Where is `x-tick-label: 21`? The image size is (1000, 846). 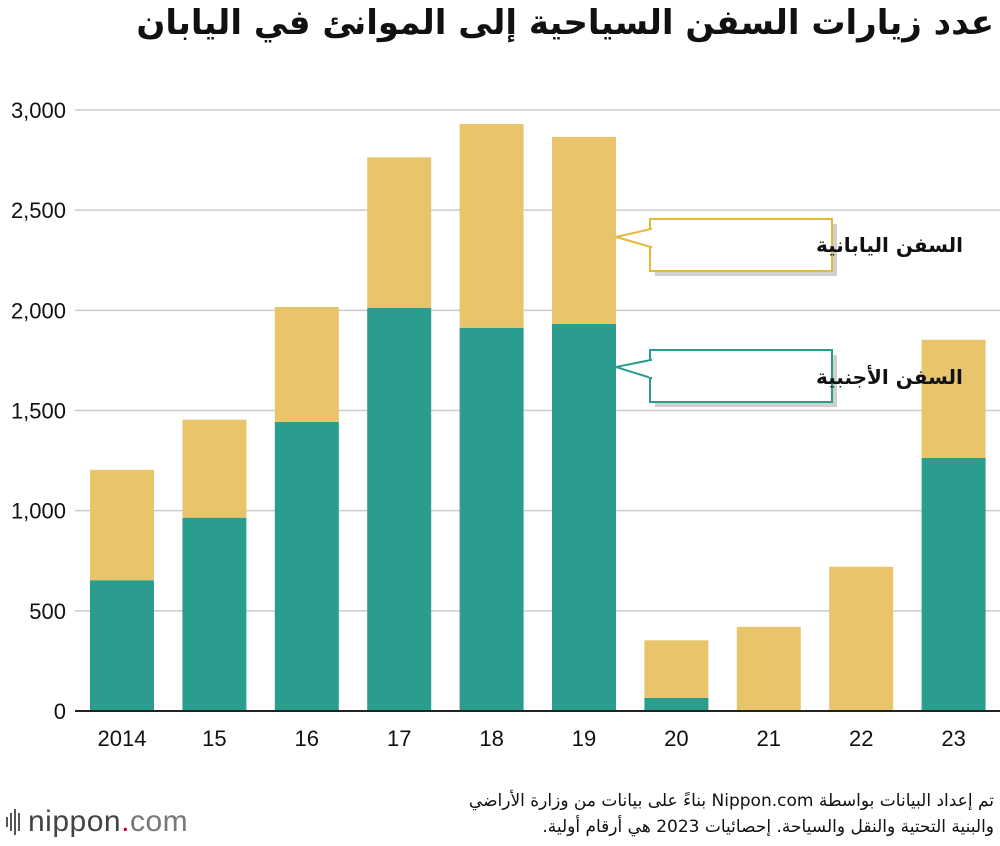 x-tick-label: 21 is located at coordinates (769, 738).